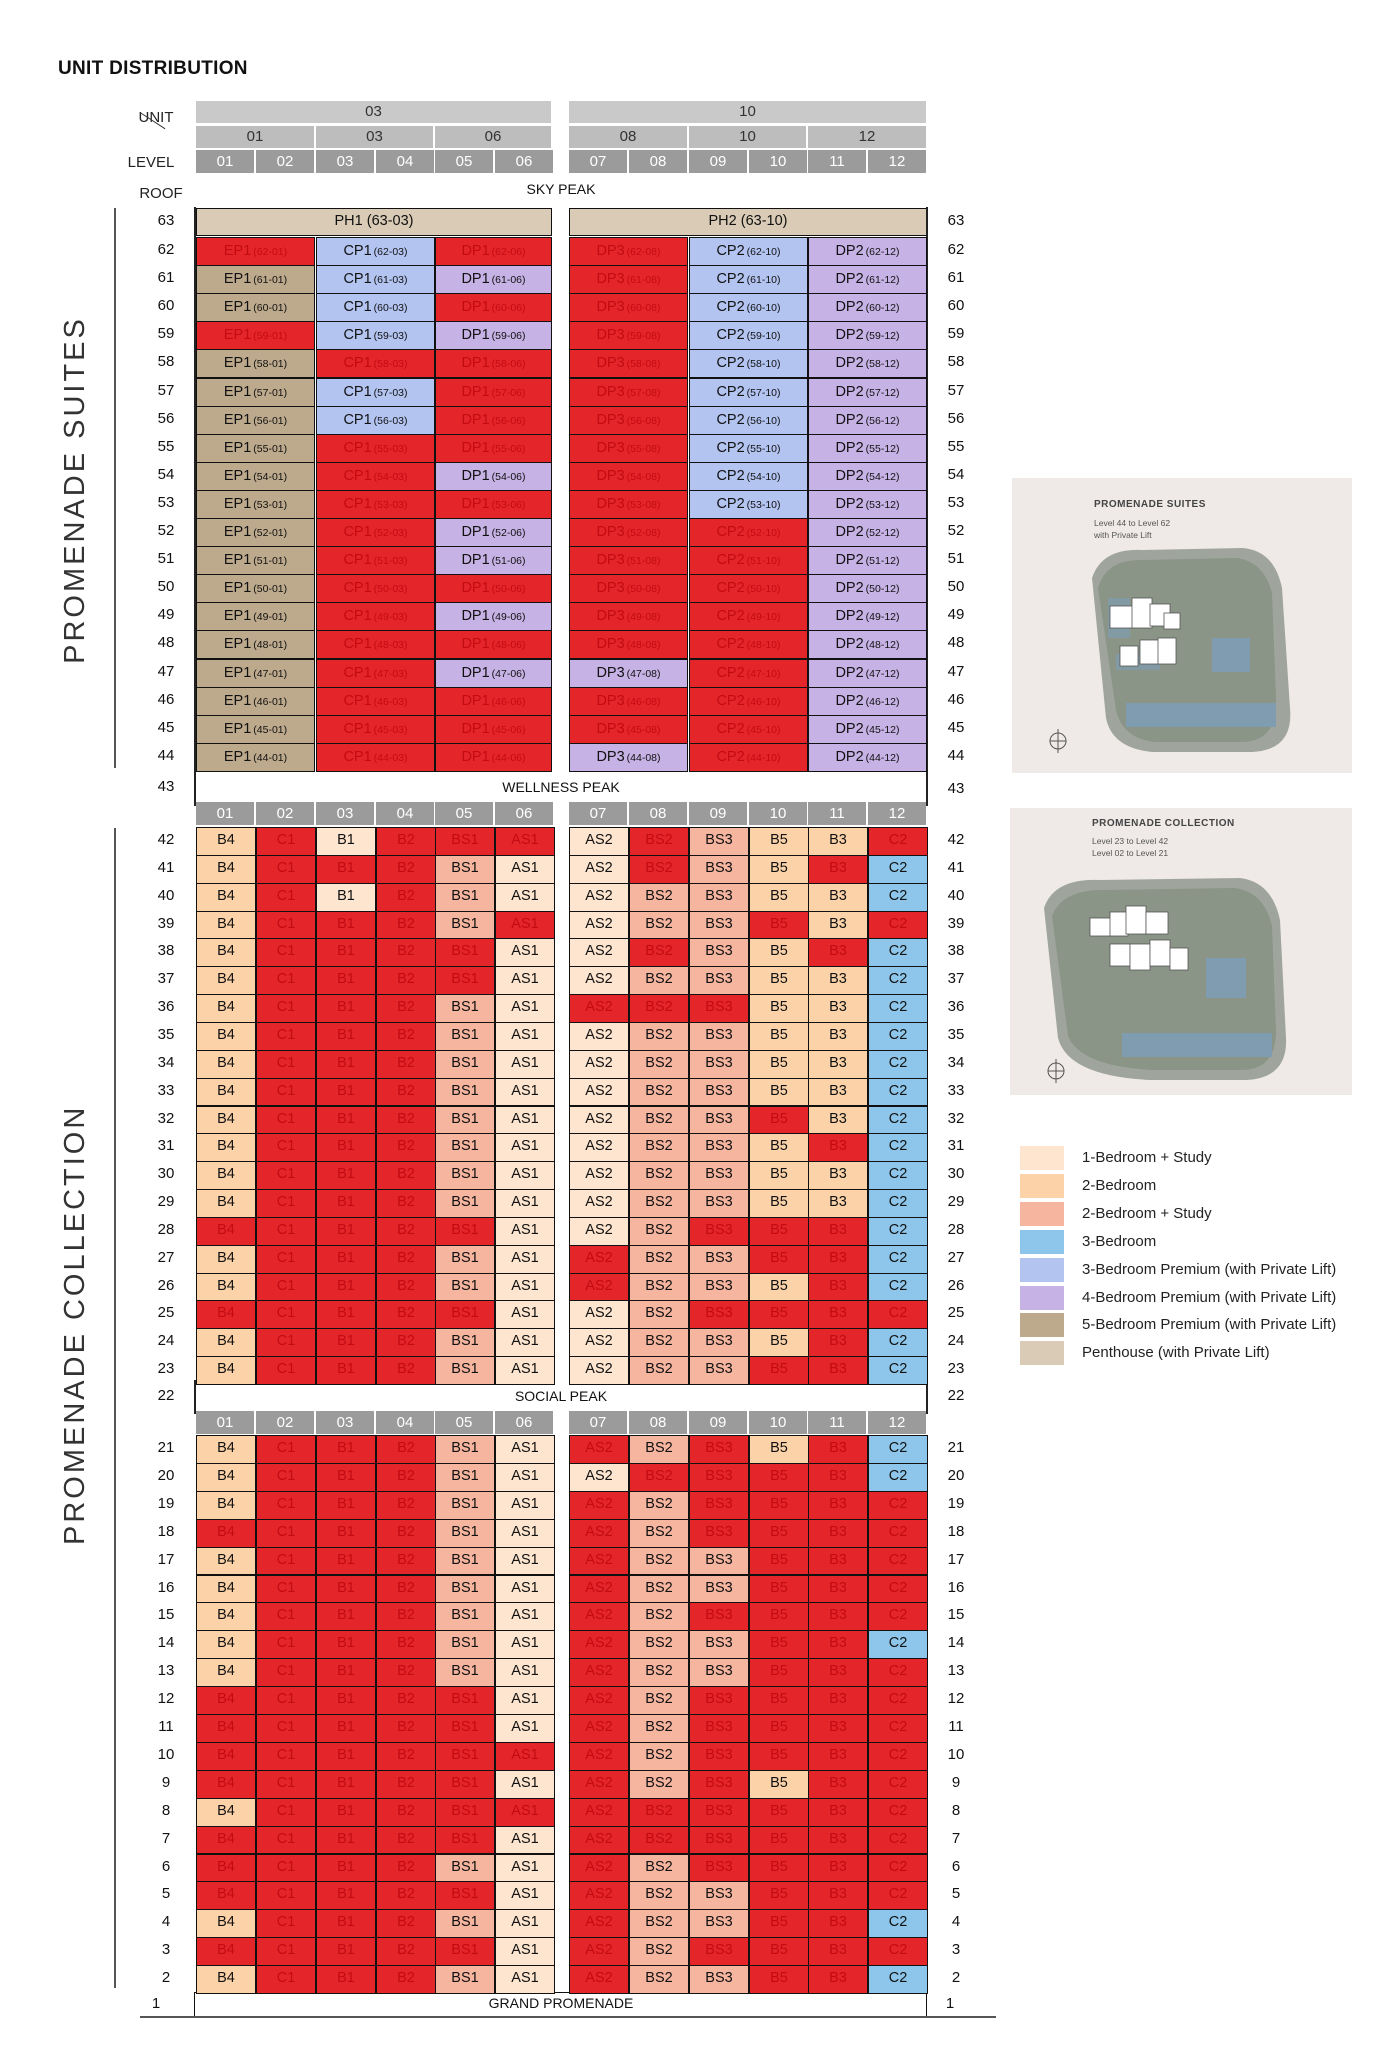 The width and height of the screenshot is (1383, 2048). I want to click on unit-31-12: C2, so click(898, 1148).